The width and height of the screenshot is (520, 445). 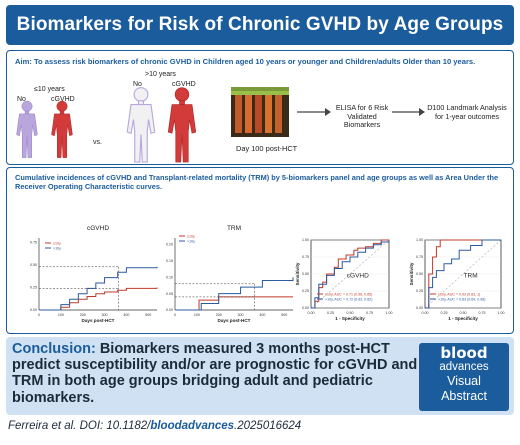 I want to click on citation-suffix: .2025016624, so click(x=268, y=426).